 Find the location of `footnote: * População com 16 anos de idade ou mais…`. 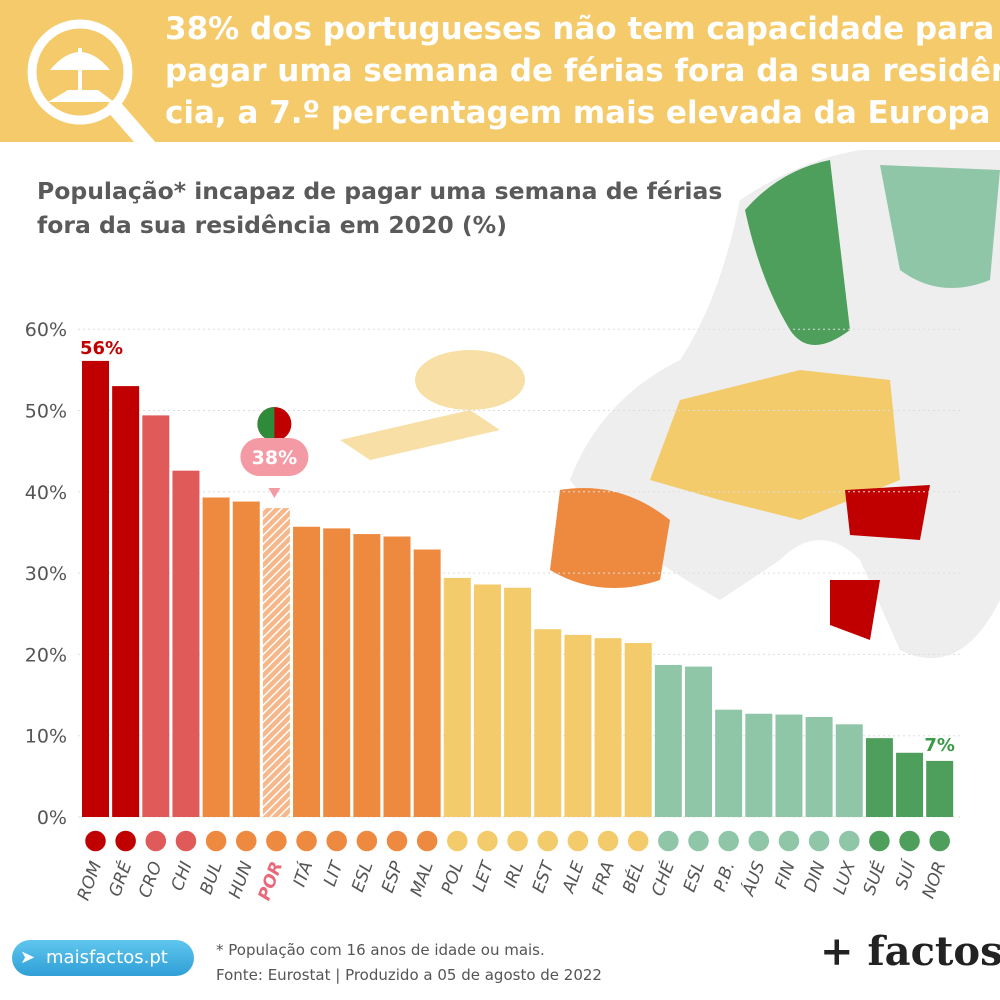

footnote: * População com 16 anos de idade ou mais… is located at coordinates (409, 963).